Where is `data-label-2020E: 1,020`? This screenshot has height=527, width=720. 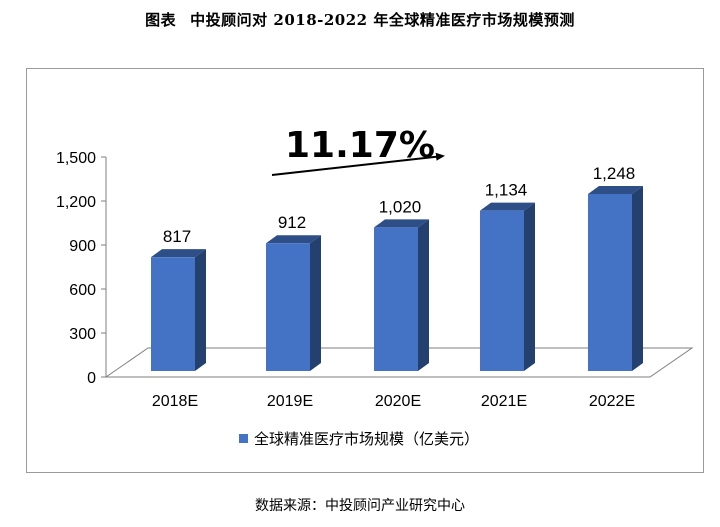 data-label-2020E: 1,020 is located at coordinates (400, 206).